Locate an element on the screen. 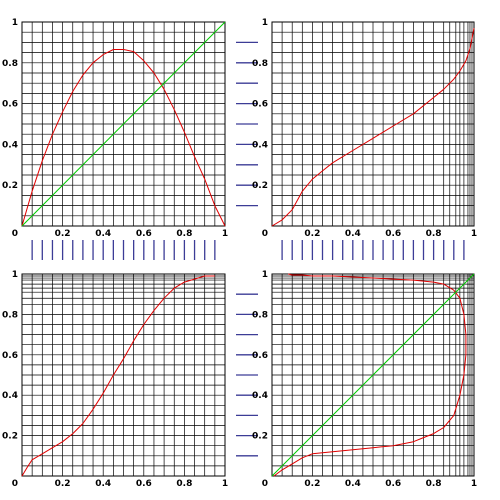 This screenshot has height=500, width=500. vertical-separator-strip is located at coordinates (247, 249).